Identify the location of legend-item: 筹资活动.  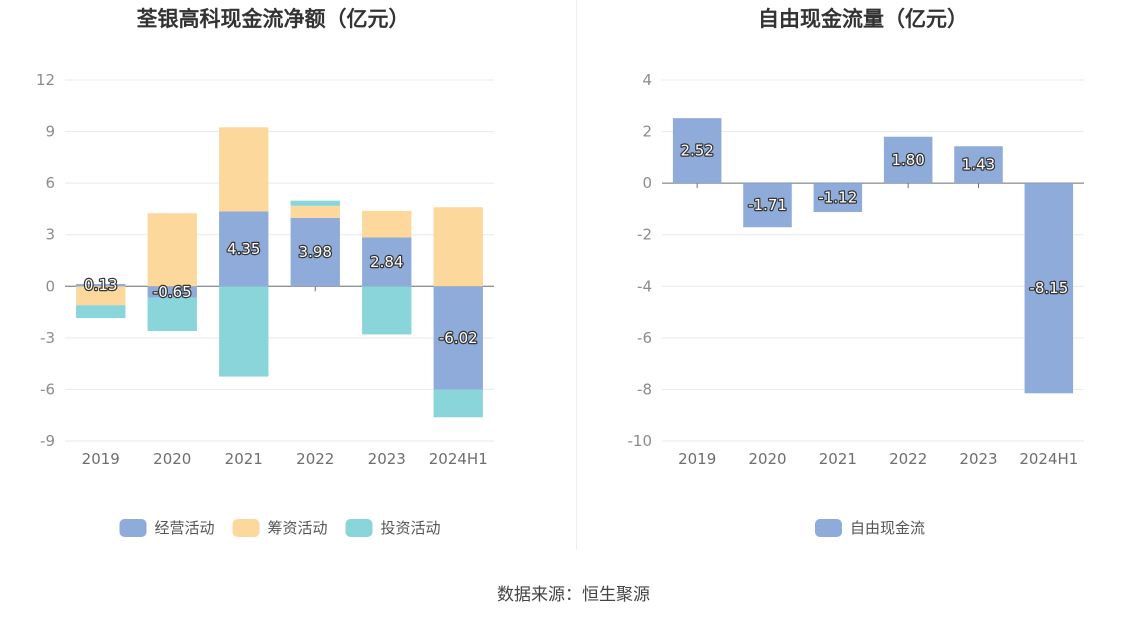
(280, 528).